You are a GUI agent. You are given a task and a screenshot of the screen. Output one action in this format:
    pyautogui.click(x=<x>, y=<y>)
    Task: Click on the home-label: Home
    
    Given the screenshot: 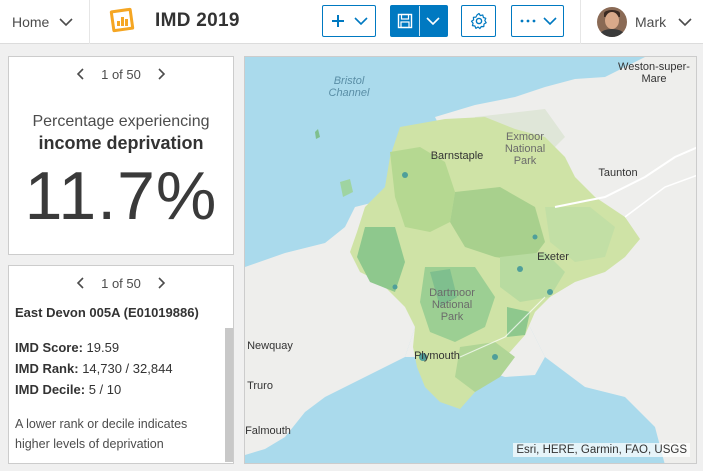 What is the action you would take?
    pyautogui.click(x=31, y=22)
    